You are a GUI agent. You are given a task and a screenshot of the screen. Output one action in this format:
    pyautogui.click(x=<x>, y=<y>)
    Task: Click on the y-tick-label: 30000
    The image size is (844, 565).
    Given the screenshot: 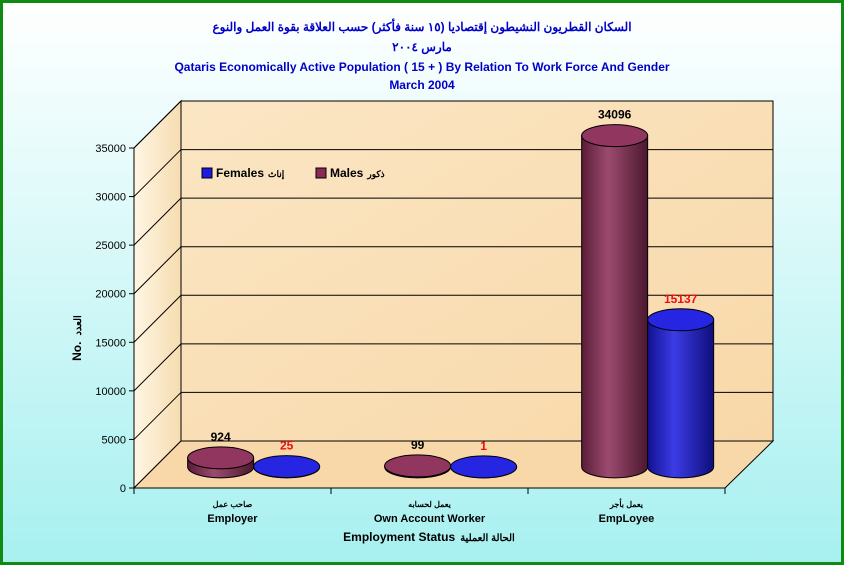 What is the action you would take?
    pyautogui.click(x=110, y=198)
    